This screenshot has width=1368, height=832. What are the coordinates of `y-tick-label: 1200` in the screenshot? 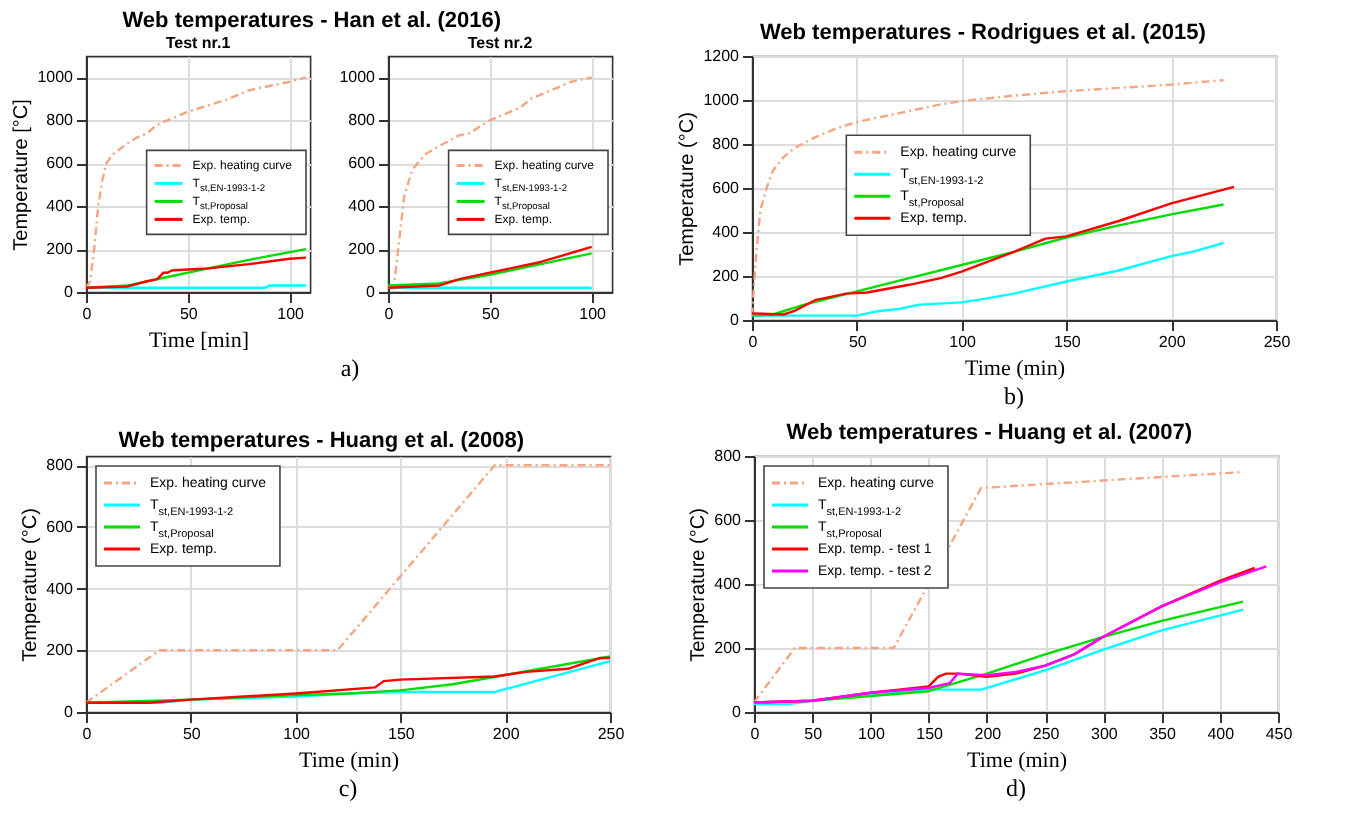 It's located at (722, 56).